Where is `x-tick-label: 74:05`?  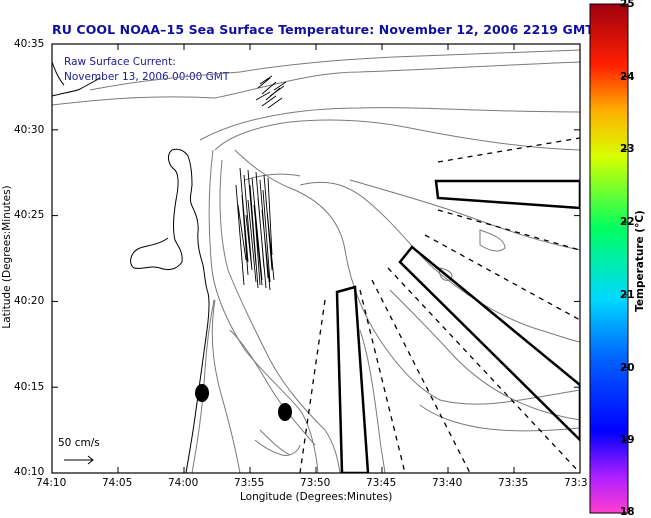
x-tick-label: 74:05 is located at coordinates (117, 483).